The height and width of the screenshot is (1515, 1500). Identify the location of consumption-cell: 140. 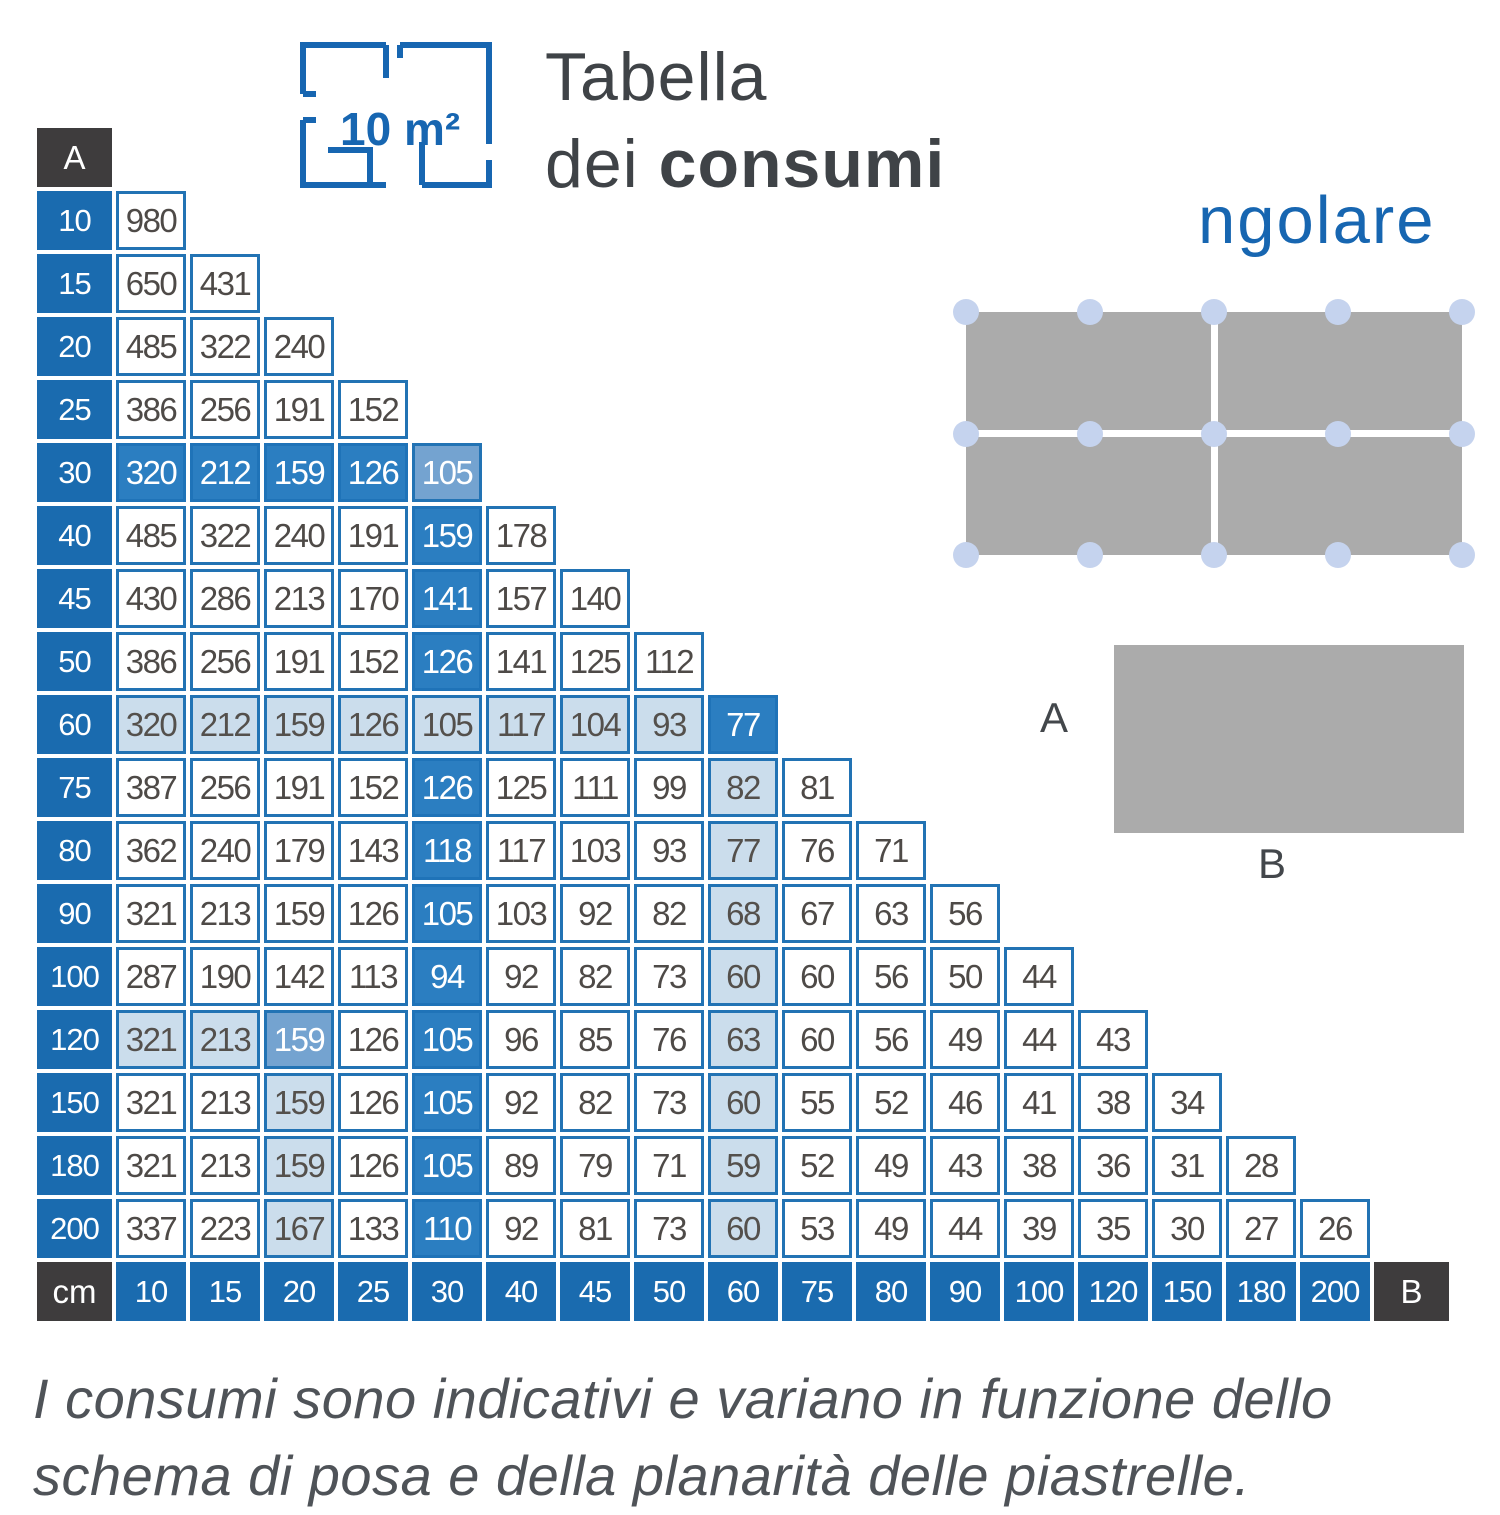
(595, 598).